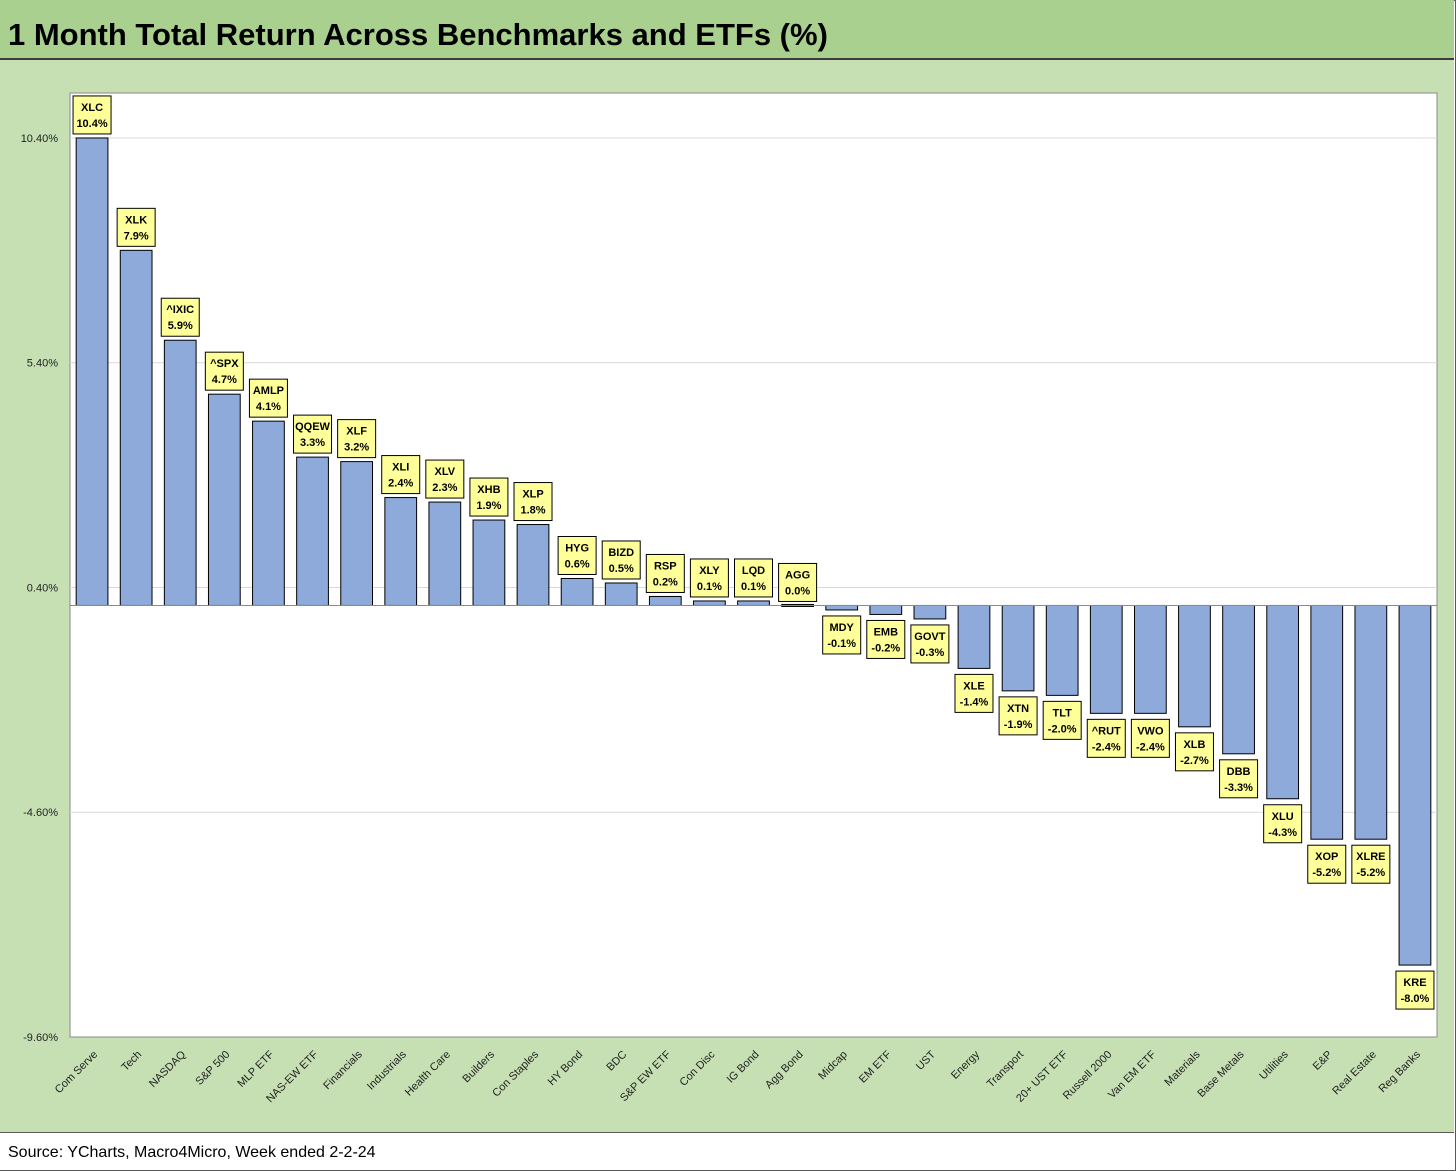 Image resolution: width=1456 pixels, height=1171 pixels. What do you see at coordinates (1370, 857) in the screenshot?
I see `data-label-ticker: XLRE` at bounding box center [1370, 857].